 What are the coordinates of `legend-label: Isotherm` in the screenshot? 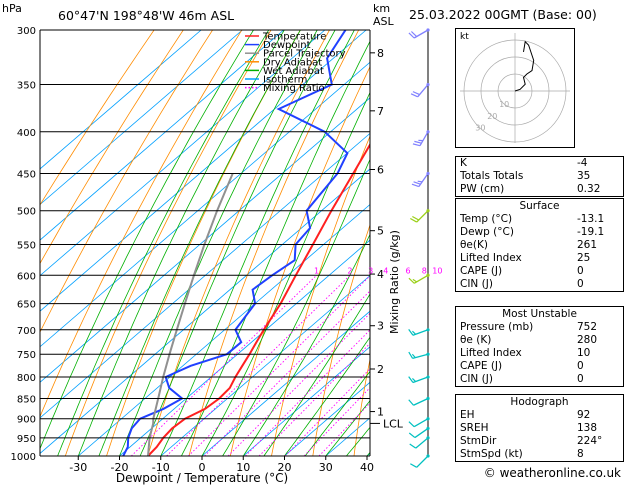 It's located at (285, 80).